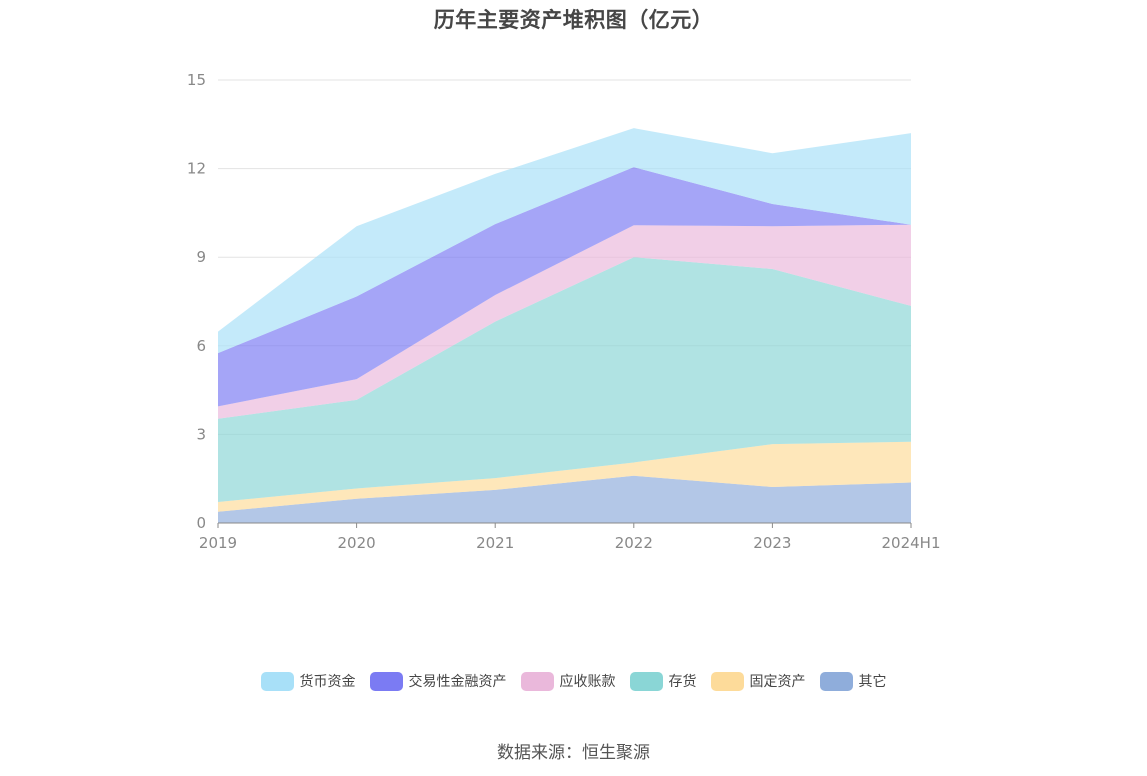 Image resolution: width=1147 pixels, height=776 pixels. I want to click on legend-label: 交易性金融资产, so click(457, 682).